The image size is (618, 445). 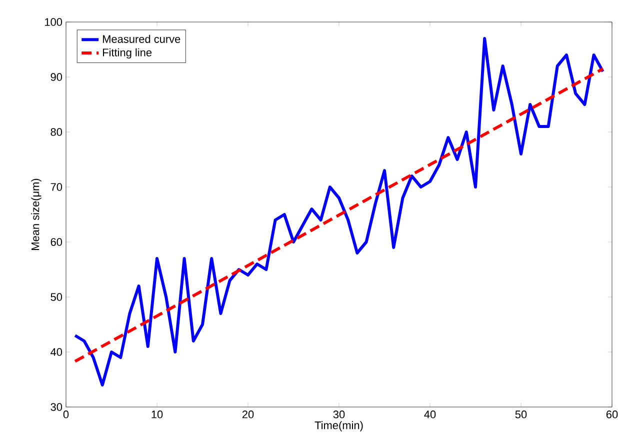 What do you see at coordinates (56, 407) in the screenshot?
I see `y-tick-label: 30` at bounding box center [56, 407].